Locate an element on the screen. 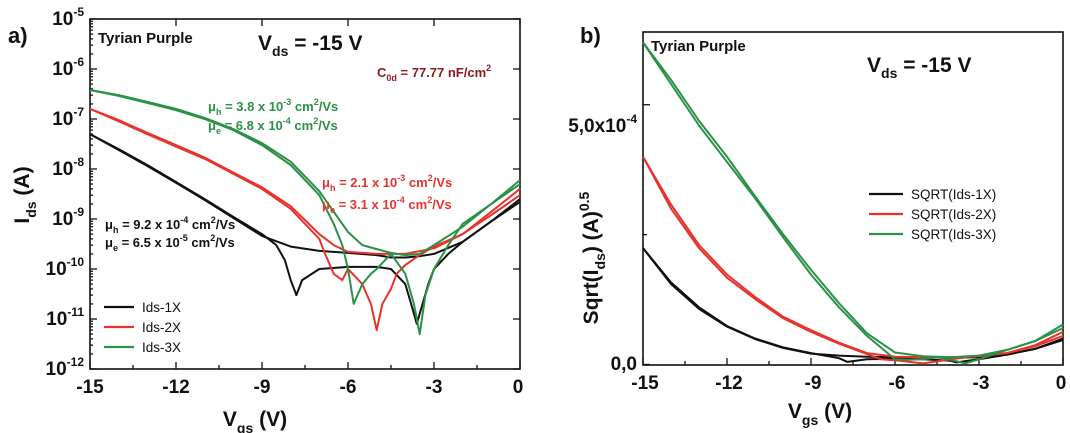 Image resolution: width=1070 pixels, height=433 pixels. a-xtick--6: -6 is located at coordinates (348, 387).